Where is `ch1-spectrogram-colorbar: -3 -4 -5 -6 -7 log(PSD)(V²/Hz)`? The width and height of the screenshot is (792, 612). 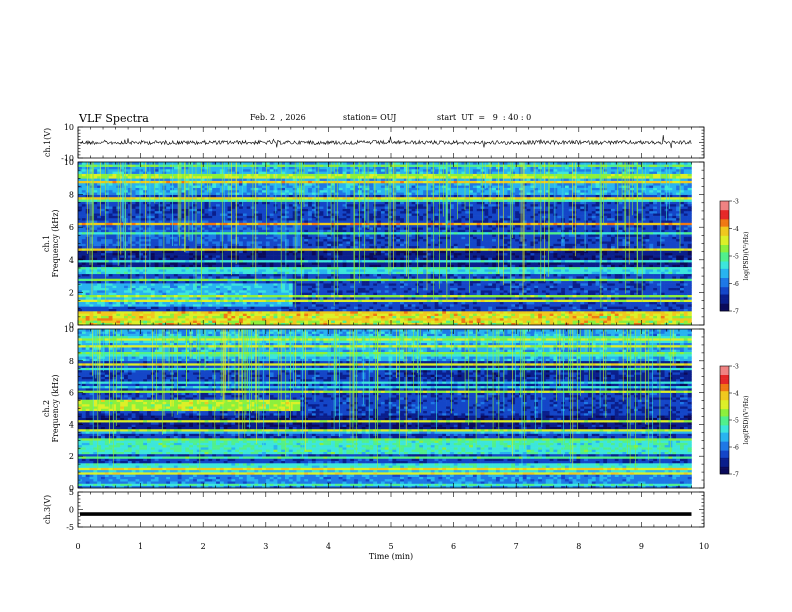
ch1-spectrogram-colorbar: -3 -4 -5 -6 -7 log(PSD)(V²/Hz) is located at coordinates (734, 257).